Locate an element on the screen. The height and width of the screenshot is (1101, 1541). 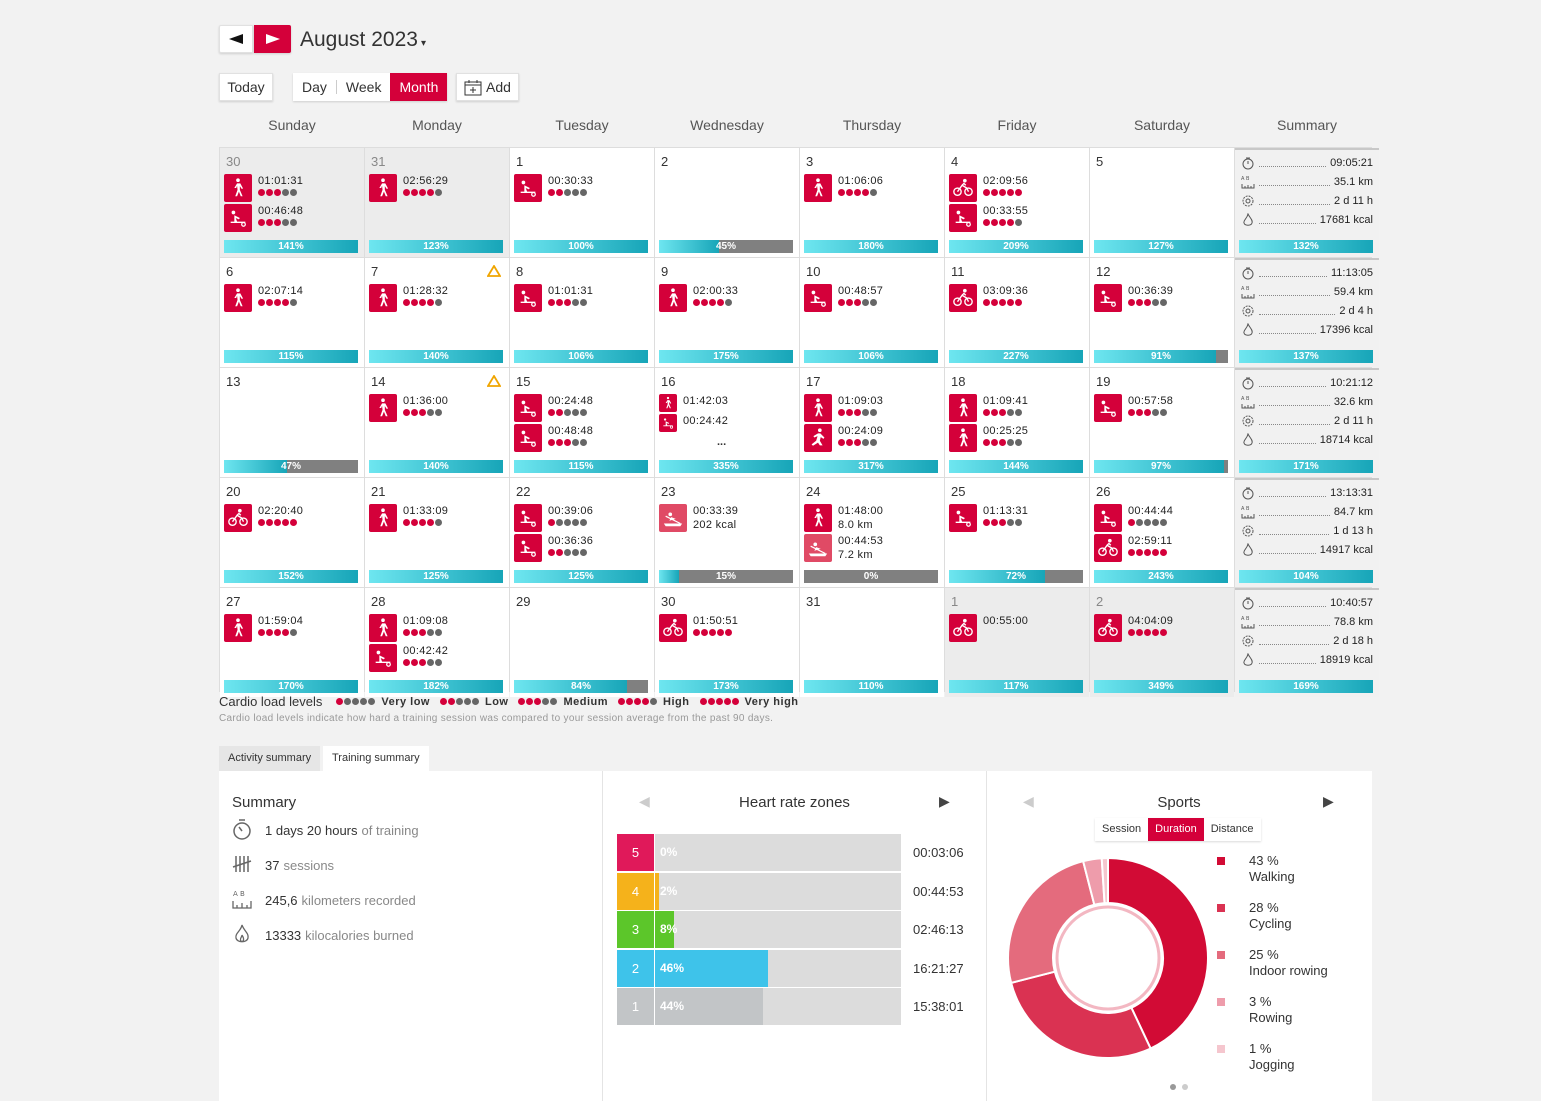
day-cell: 17 01:09:03 00:24:09 317% is located at coordinates (872, 422).